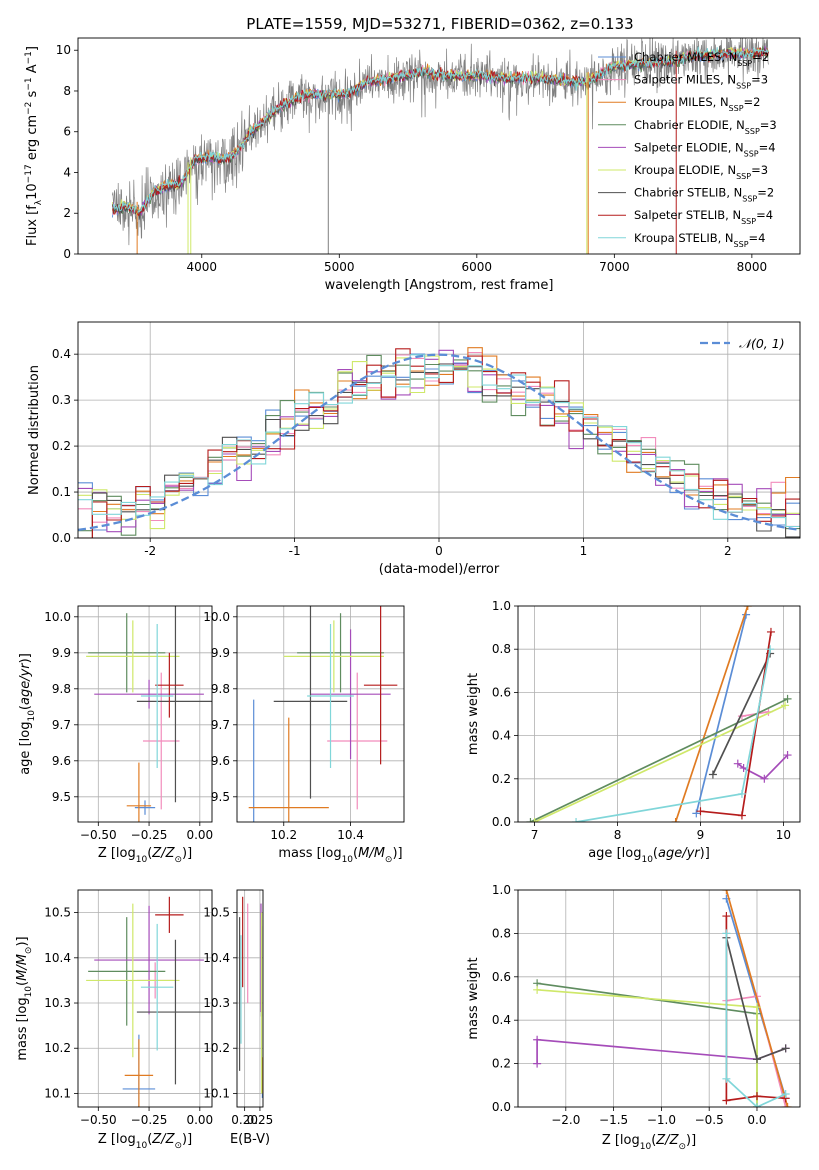 The width and height of the screenshot is (819, 1170). Describe the element at coordinates (149, 1120) in the screenshot. I see `x-tick-label-1: −0.25` at that location.